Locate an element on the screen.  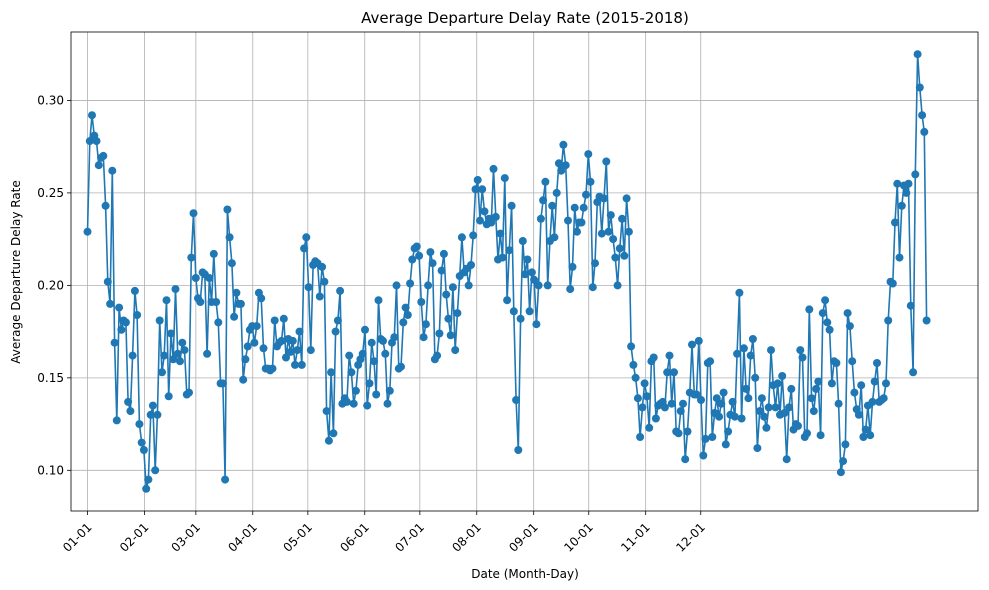
x-tick-label: 06-01 is located at coordinates (354, 537).